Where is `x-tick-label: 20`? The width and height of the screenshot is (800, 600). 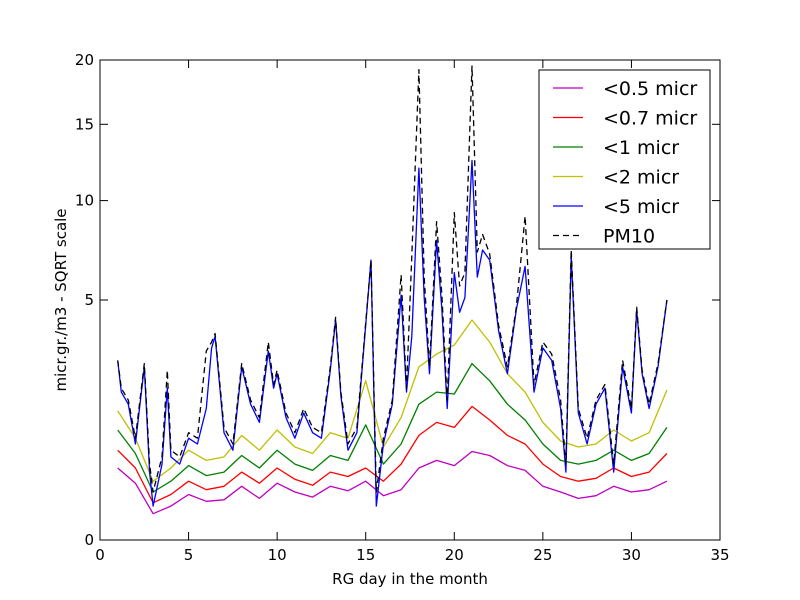 x-tick-label: 20 is located at coordinates (454, 555).